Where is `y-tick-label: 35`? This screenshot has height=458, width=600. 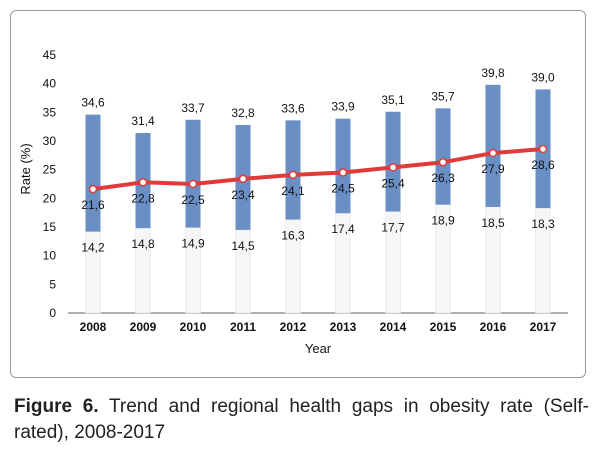 y-tick-label: 35 is located at coordinates (50, 112).